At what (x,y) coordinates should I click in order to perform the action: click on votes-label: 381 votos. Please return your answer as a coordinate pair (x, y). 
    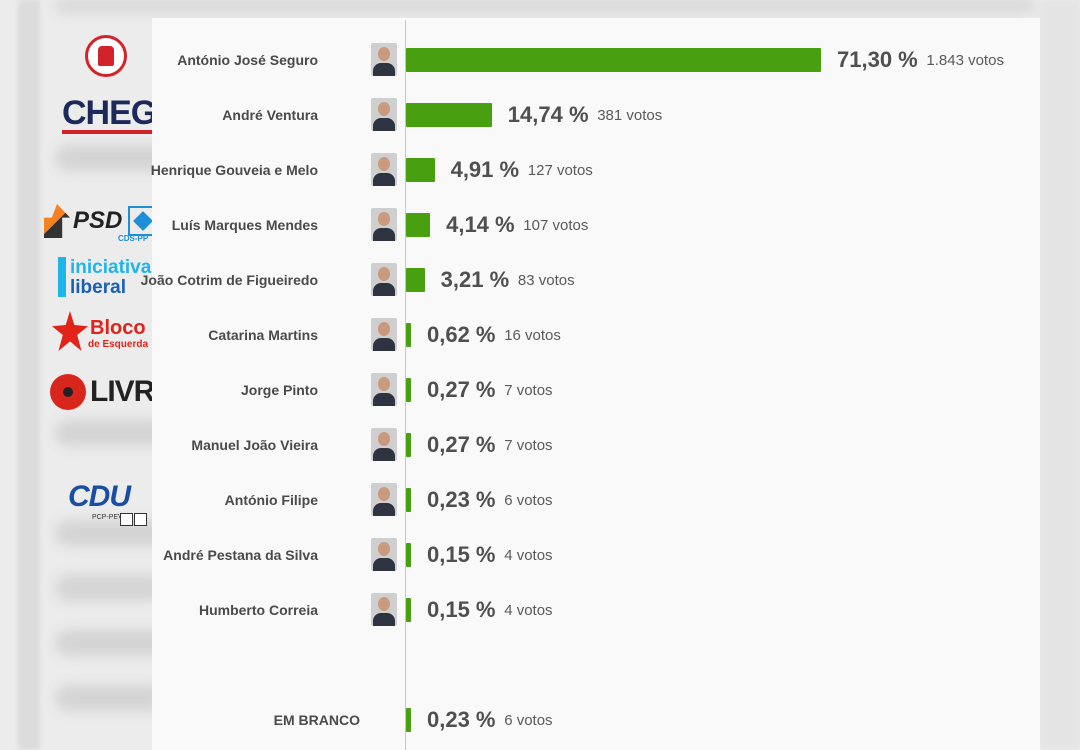
    Looking at the image, I should click on (630, 115).